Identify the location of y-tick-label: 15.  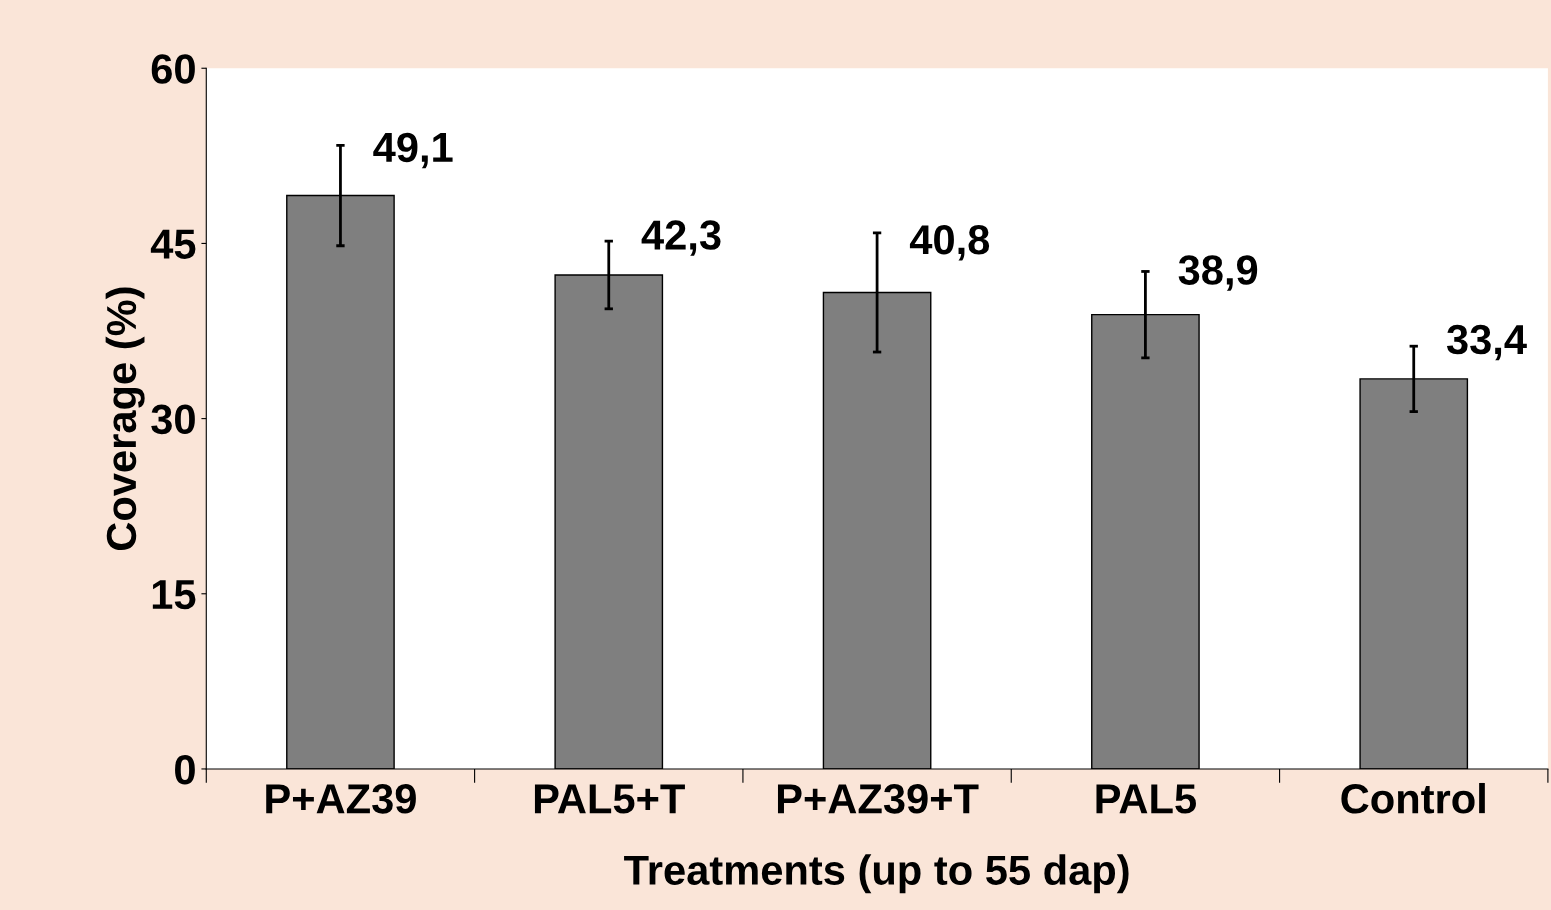
(174, 595).